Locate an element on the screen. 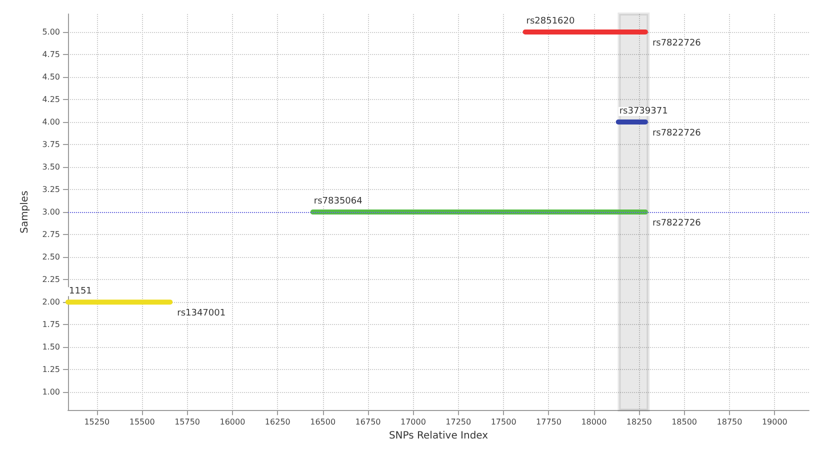 This screenshot has height=454, width=821. x-tick-label: 18750 is located at coordinates (729, 422).